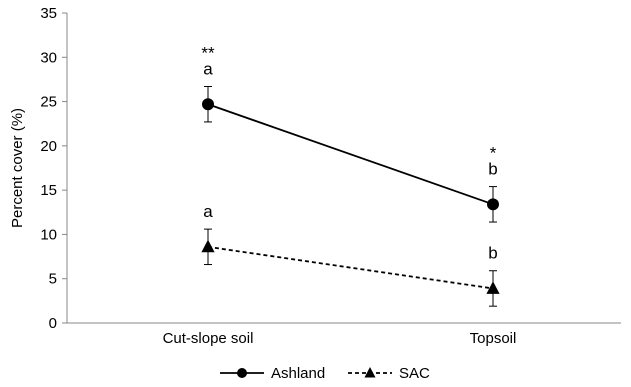 The image size is (631, 387). Describe the element at coordinates (493, 338) in the screenshot. I see `x-tick-label: Topsoil` at that location.